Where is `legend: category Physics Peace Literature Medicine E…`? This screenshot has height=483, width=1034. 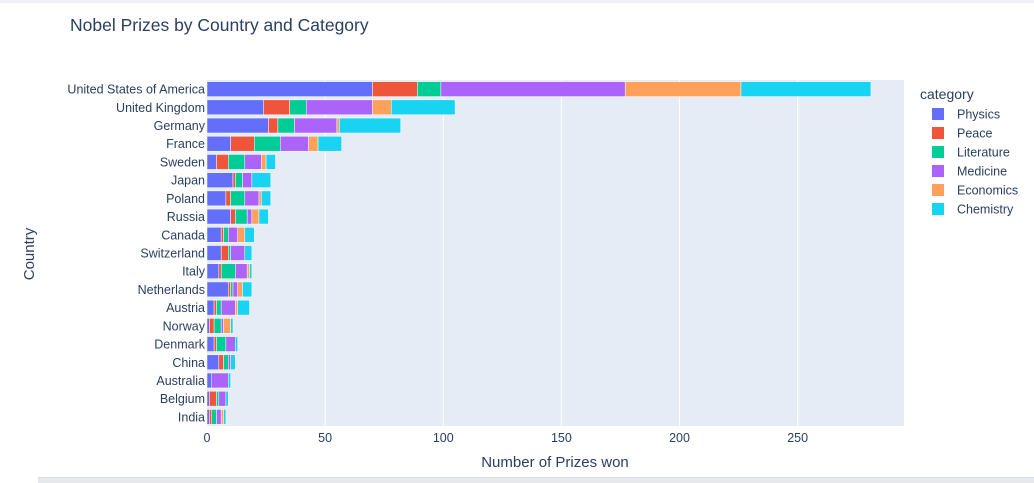
legend: category Physics Peace Literature Medicine E… is located at coordinates (969, 151).